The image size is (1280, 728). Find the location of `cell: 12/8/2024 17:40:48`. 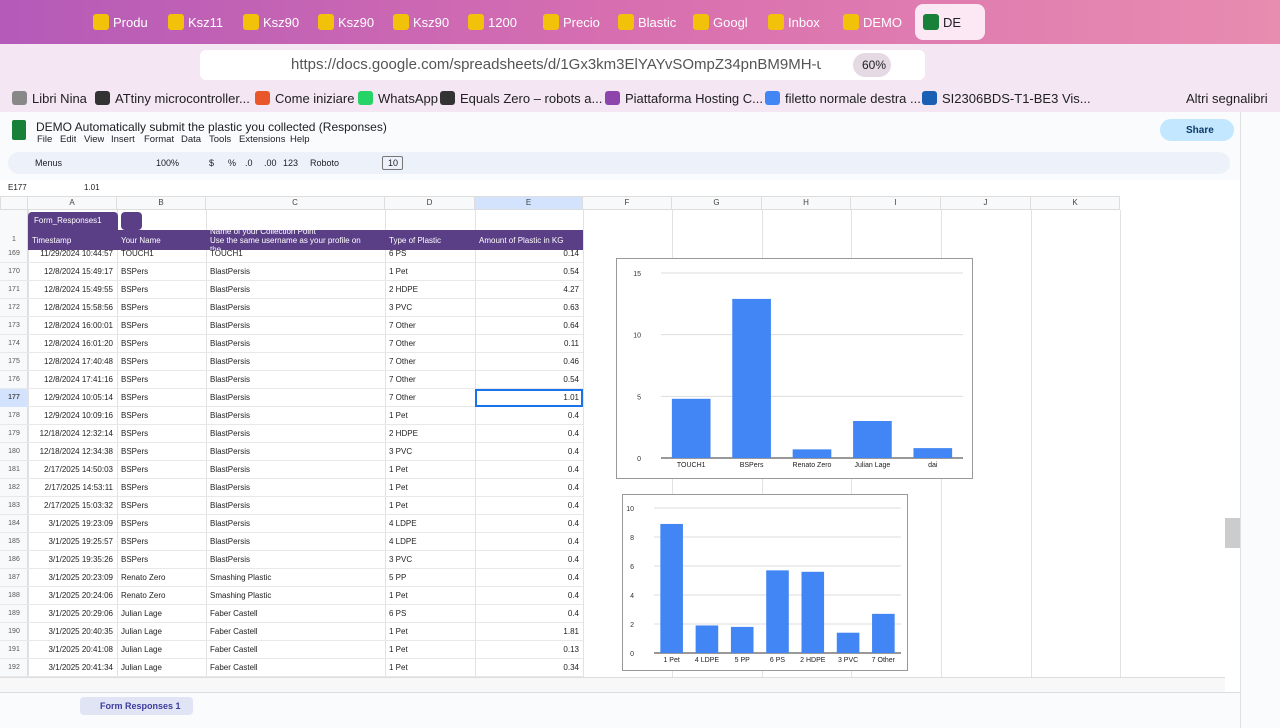

cell: 12/8/2024 17:40:48 is located at coordinates (72, 362).